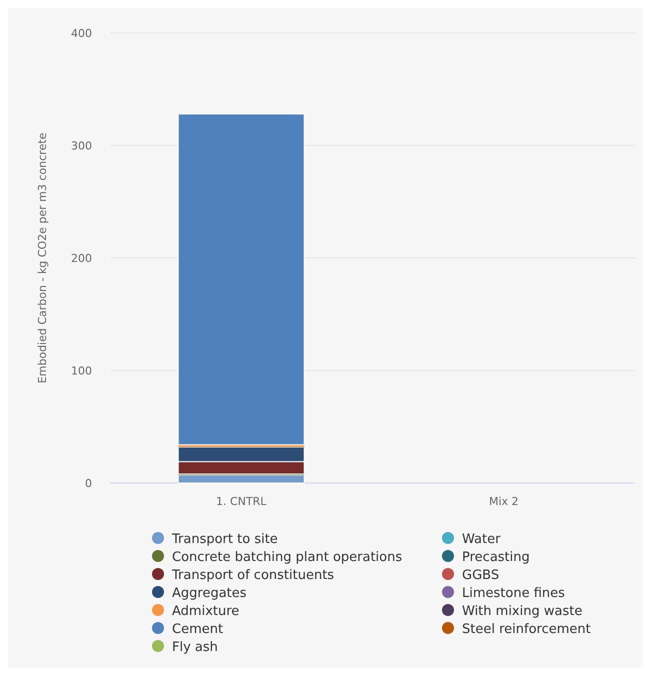 This screenshot has height=674, width=651. Describe the element at coordinates (287, 557) in the screenshot. I see `legend-label: Concrete batching plant operations` at that location.